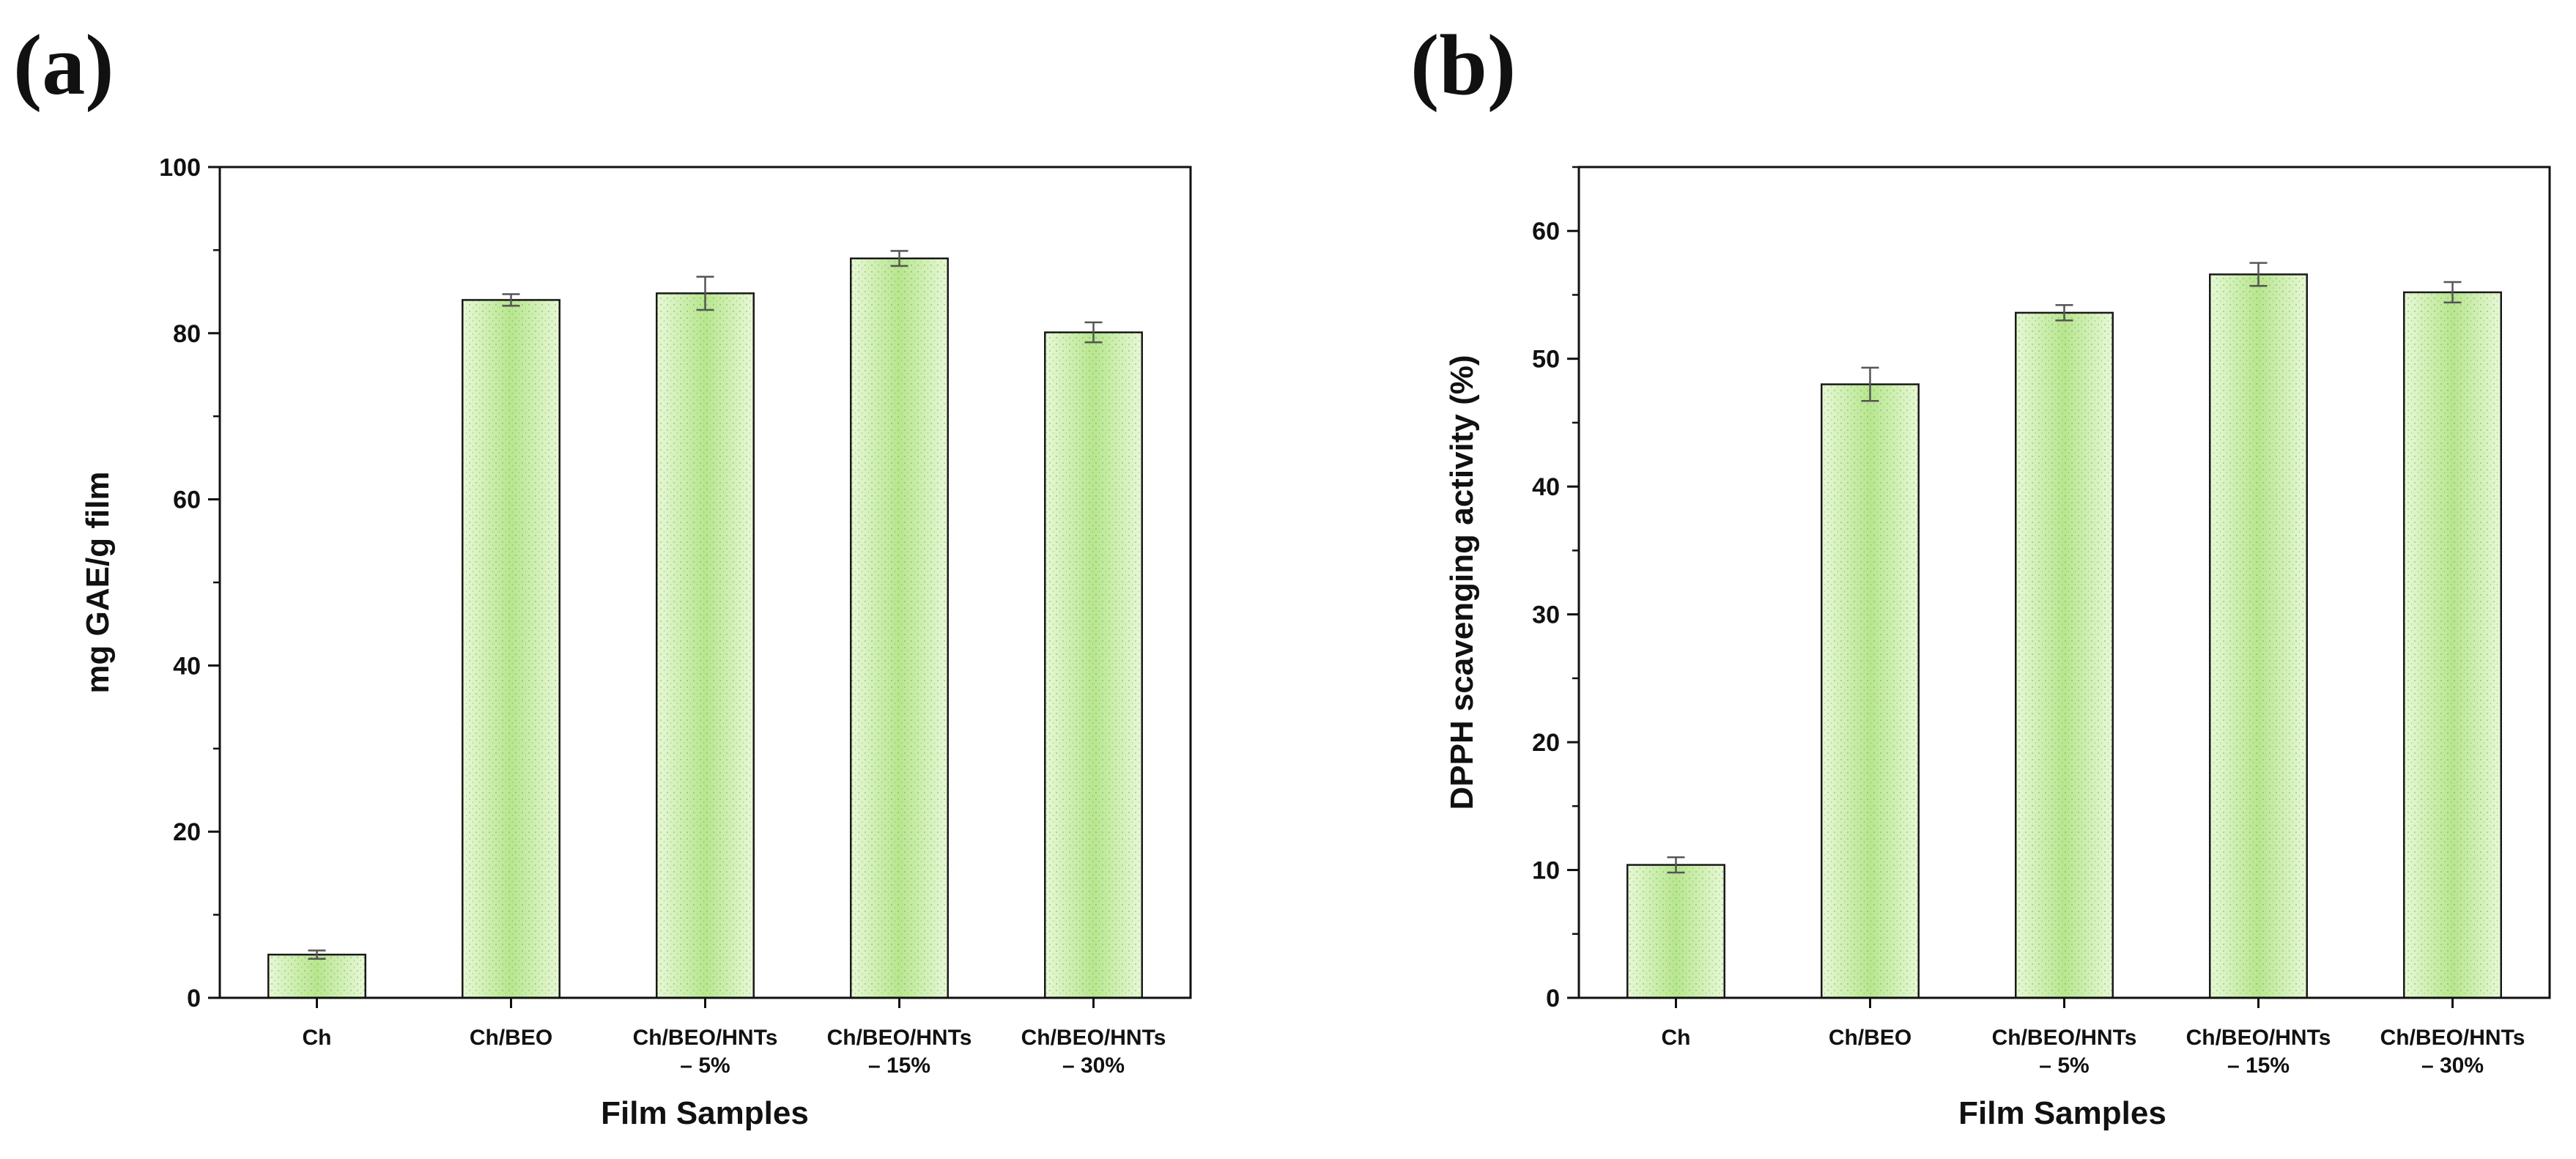  What do you see at coordinates (1463, 65) in the screenshot?
I see `panel-b-label: (b)` at bounding box center [1463, 65].